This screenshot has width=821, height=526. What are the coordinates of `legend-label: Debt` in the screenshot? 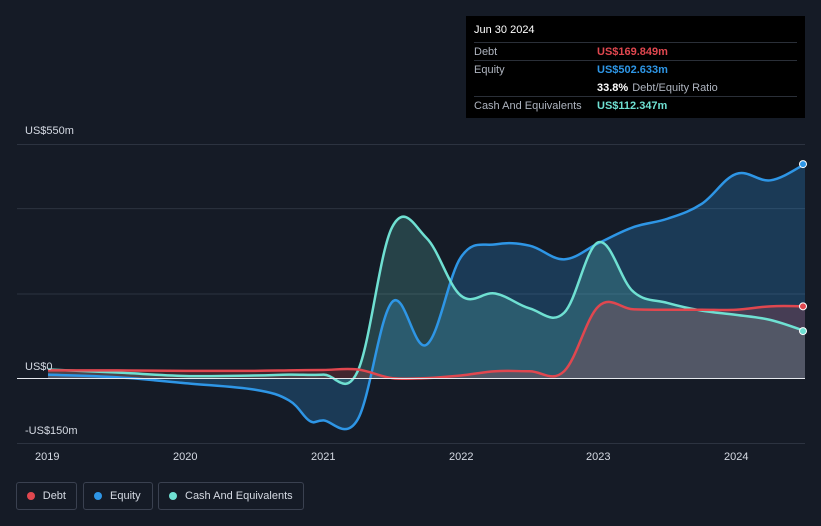 It's located at (54, 496).